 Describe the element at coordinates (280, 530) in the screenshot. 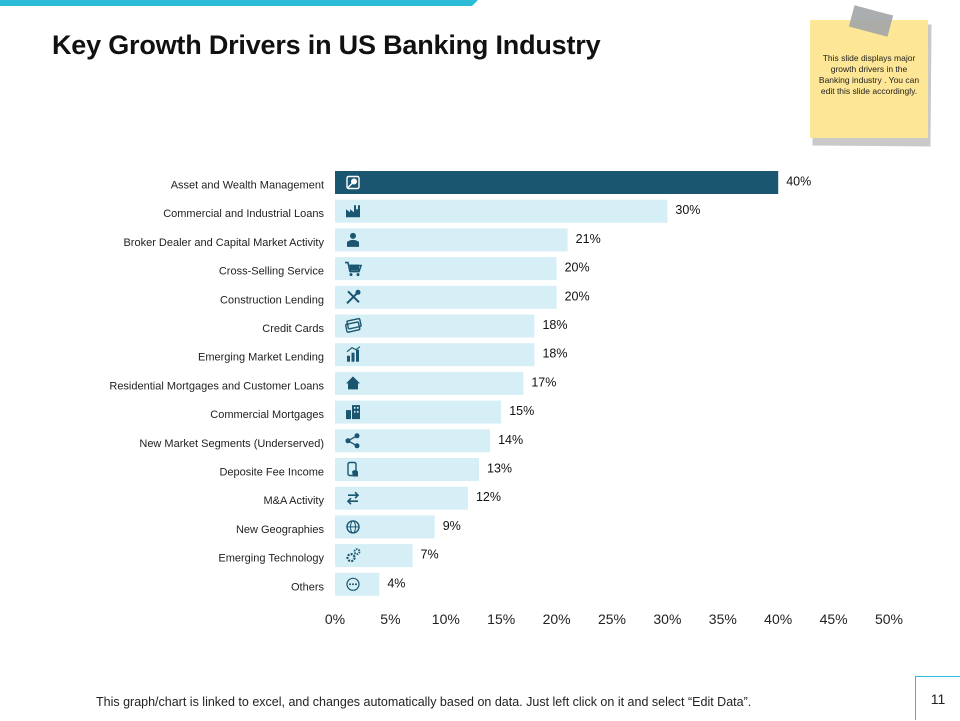

I see `category-label: New Geographies` at that location.